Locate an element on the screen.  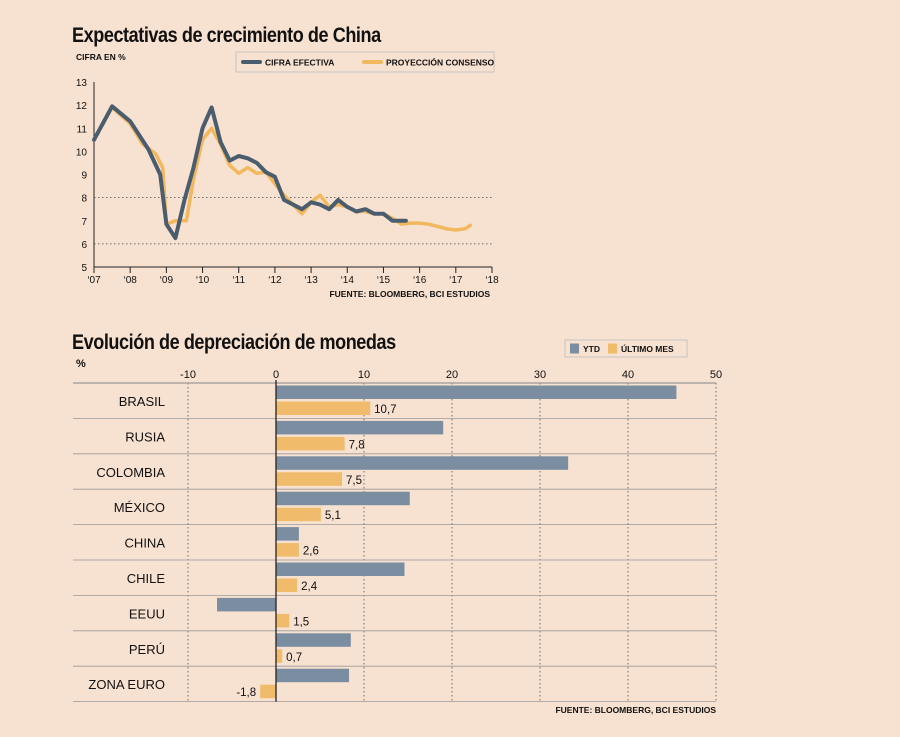
x-tick-label: ‘07 is located at coordinates (94, 280).